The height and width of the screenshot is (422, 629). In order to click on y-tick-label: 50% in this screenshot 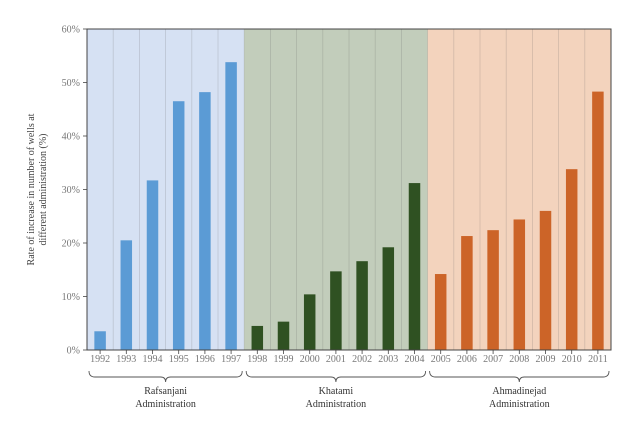, I will do `click(71, 83)`.